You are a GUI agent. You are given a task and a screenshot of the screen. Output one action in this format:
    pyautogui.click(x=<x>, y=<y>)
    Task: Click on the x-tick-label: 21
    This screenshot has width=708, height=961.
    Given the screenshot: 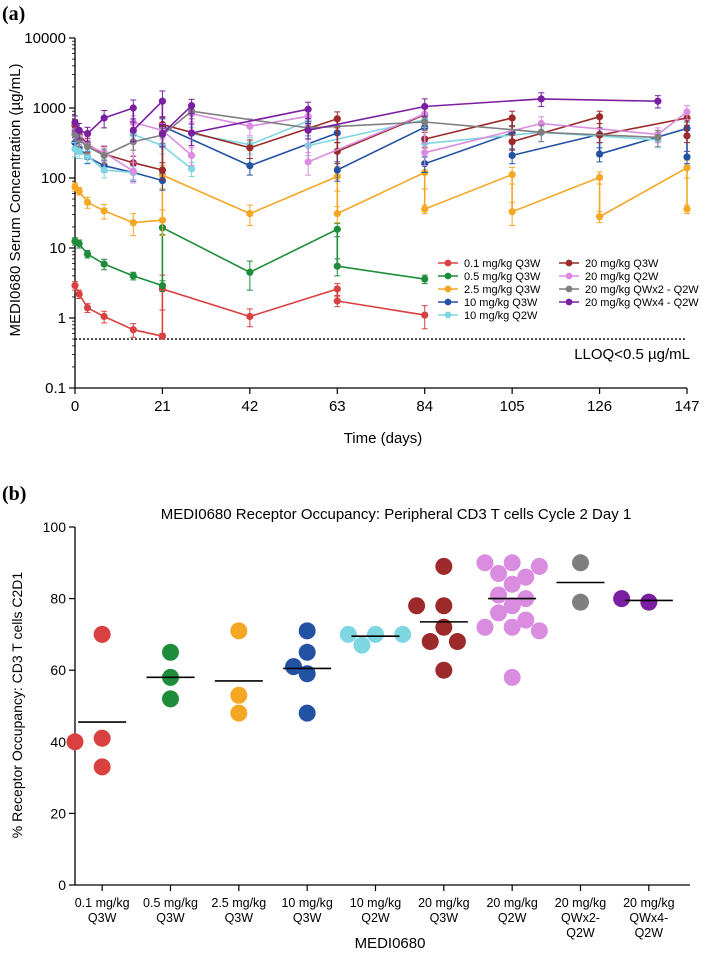 What is the action you would take?
    pyautogui.click(x=162, y=406)
    